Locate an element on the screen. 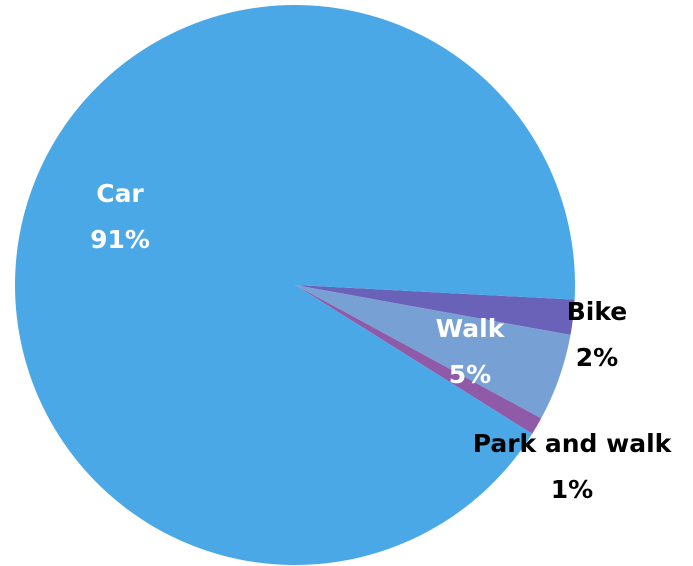 The image size is (693, 566). slice-value-label: 91% is located at coordinates (120, 239).